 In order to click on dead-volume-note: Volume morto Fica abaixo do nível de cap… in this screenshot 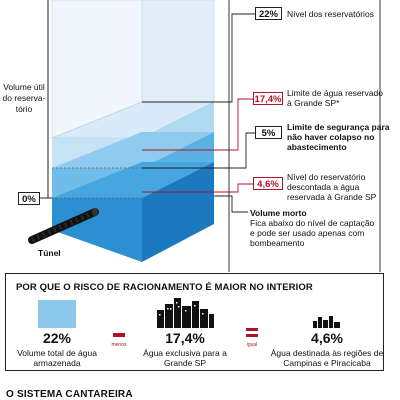, I will do `click(315, 228)`.